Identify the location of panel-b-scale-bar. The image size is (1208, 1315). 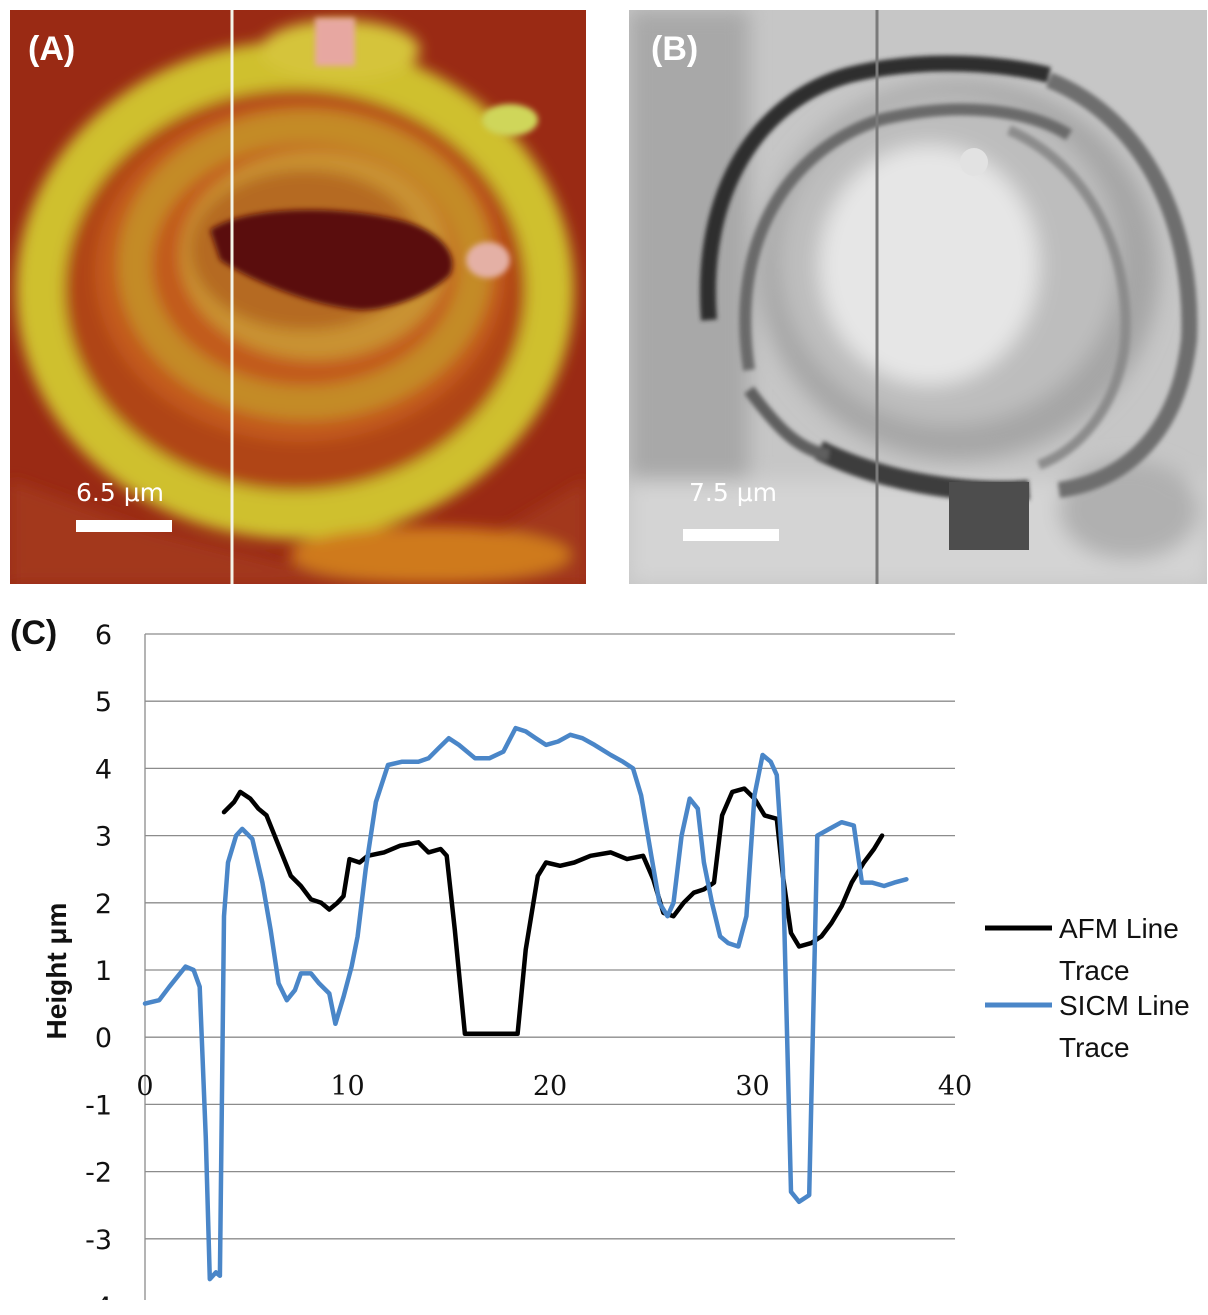
(731, 535).